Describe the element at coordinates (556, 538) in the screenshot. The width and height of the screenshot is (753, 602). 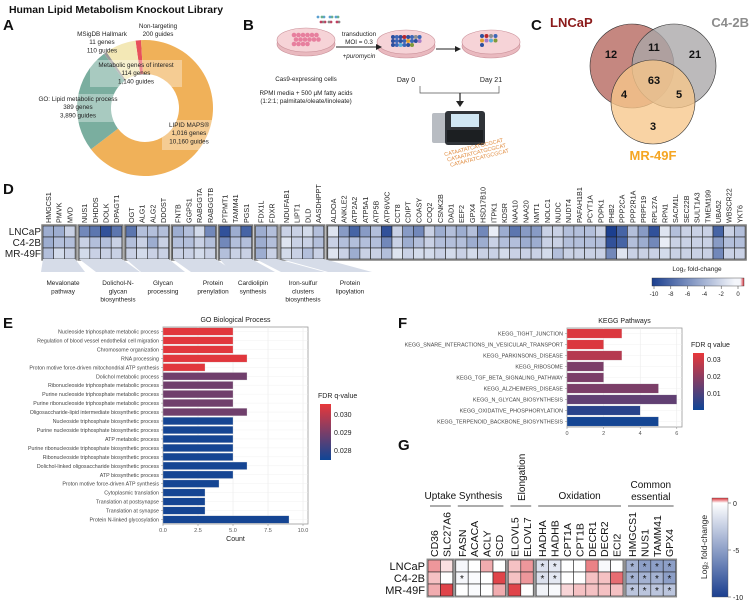
I see `gene-label: HADHB` at that location.